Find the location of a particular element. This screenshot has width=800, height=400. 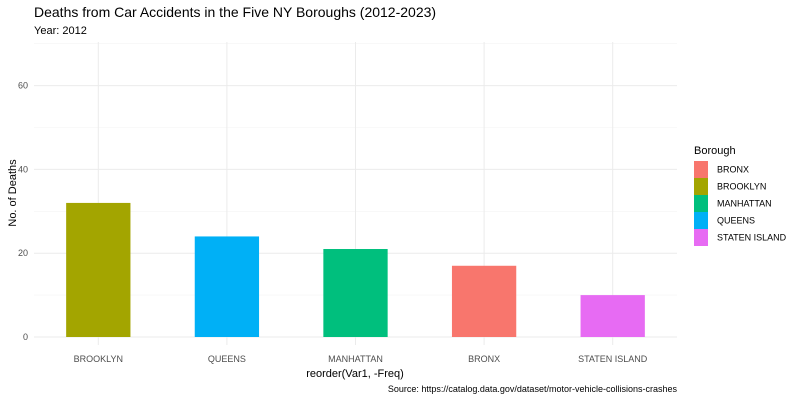

legend-label: MANHATTAN is located at coordinates (744, 204).